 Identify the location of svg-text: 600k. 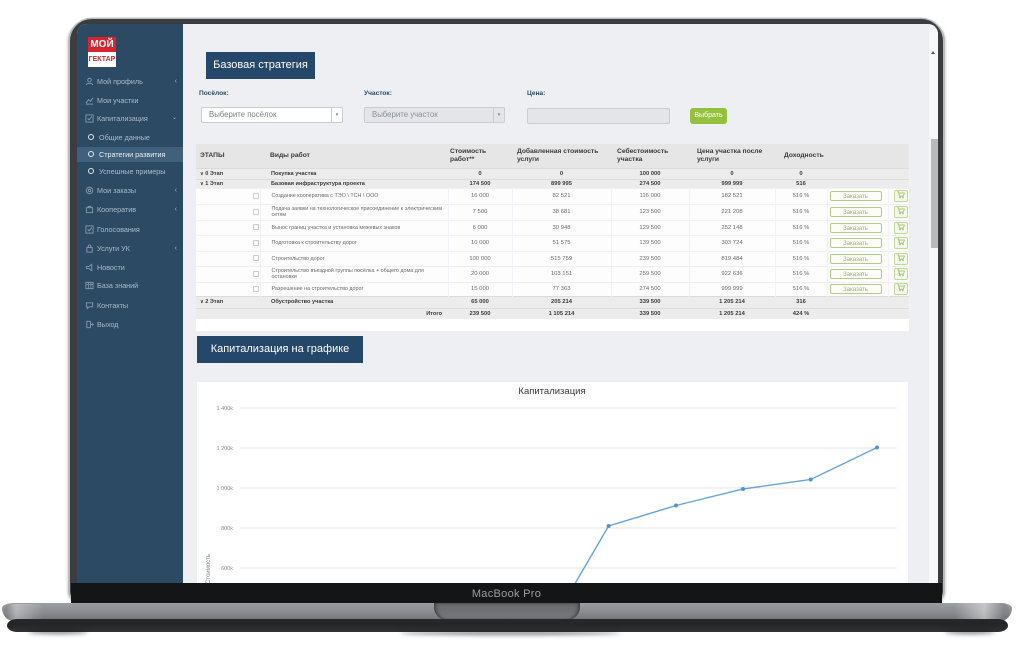
(227, 569).